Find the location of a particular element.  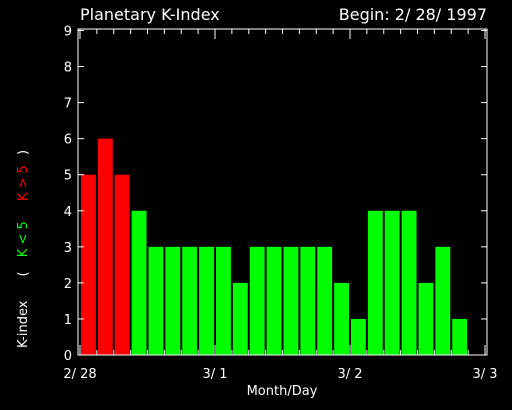

x-axis-label: Month/Day is located at coordinates (282, 391).